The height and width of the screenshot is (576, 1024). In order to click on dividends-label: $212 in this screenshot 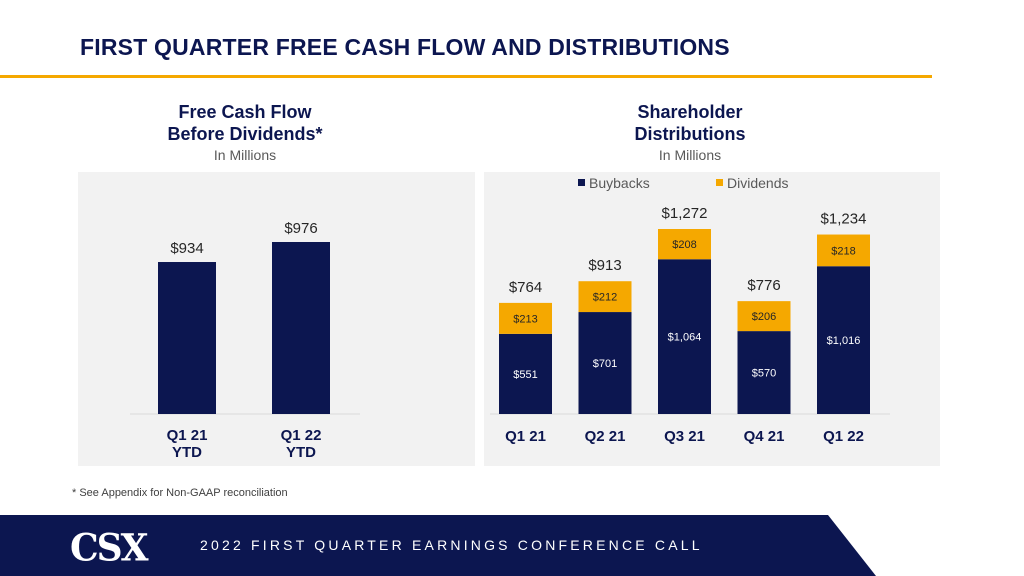, I will do `click(605, 298)`.